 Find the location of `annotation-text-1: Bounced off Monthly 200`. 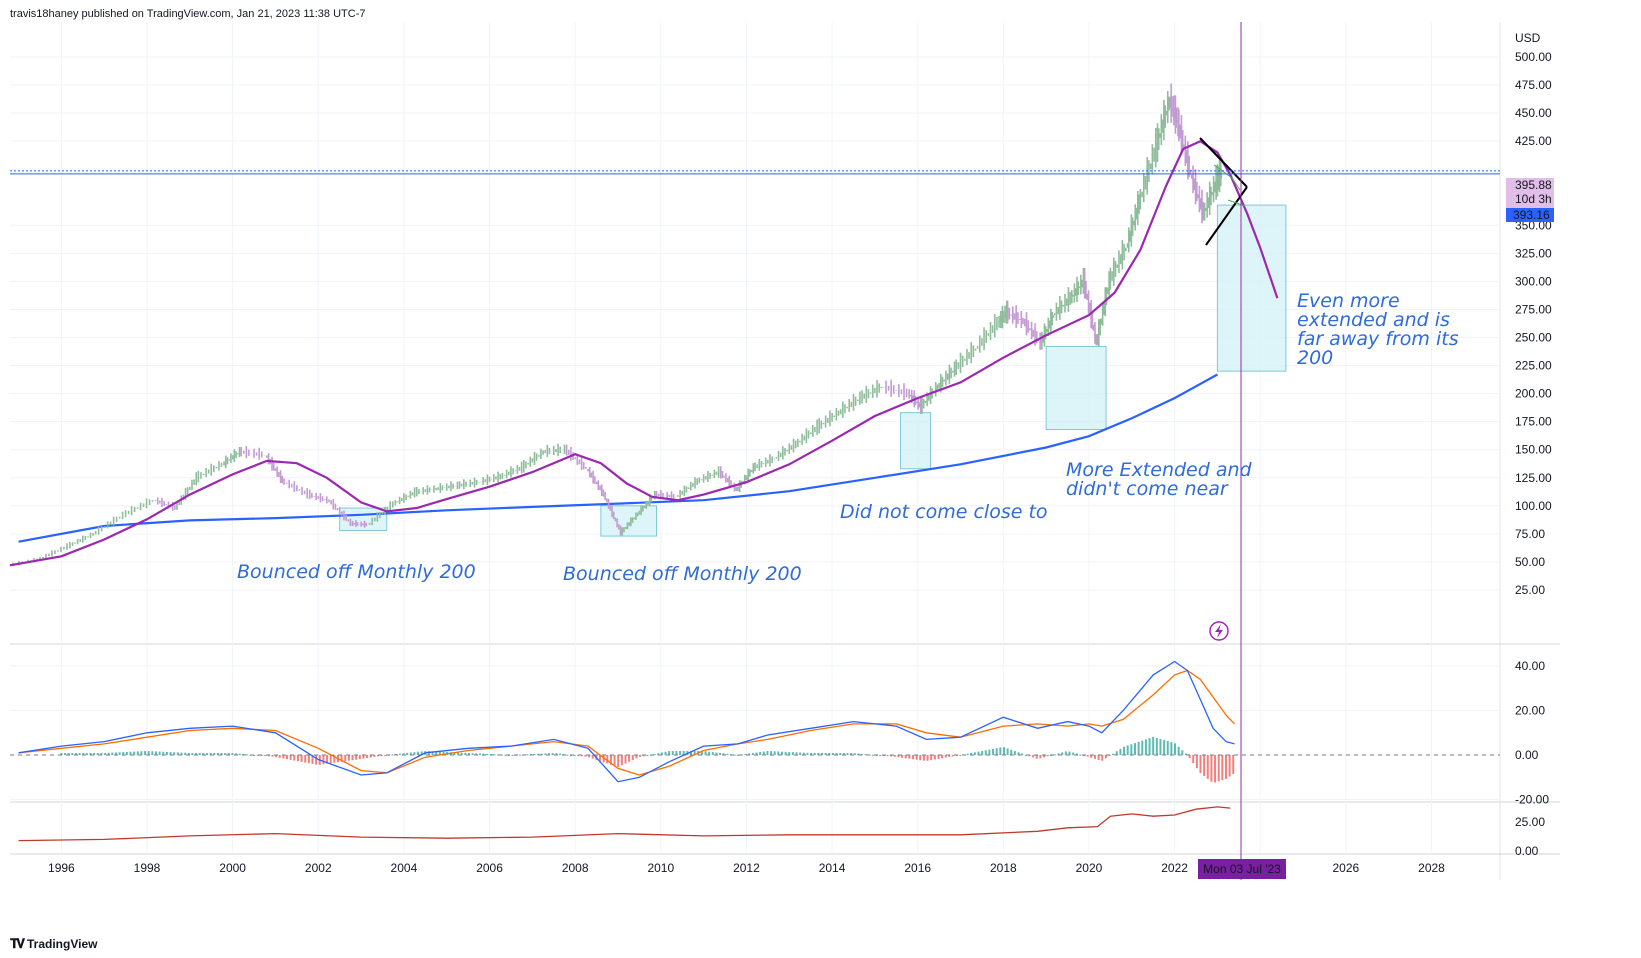

annotation-text-1: Bounced off Monthly 200 is located at coordinates (356, 572).